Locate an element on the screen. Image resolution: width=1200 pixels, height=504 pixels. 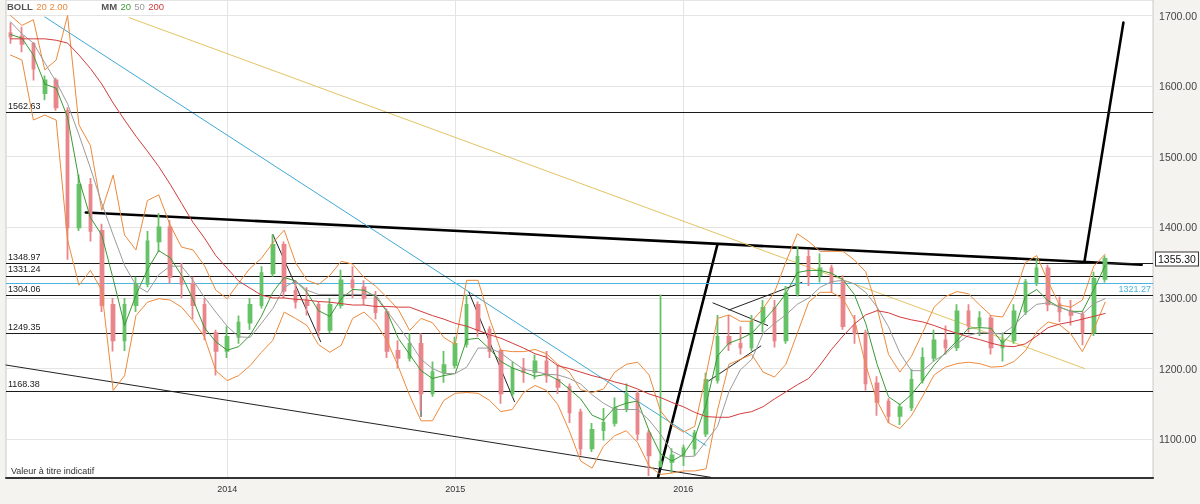
y-tick-label: 1100.00 is located at coordinates (1178, 439).